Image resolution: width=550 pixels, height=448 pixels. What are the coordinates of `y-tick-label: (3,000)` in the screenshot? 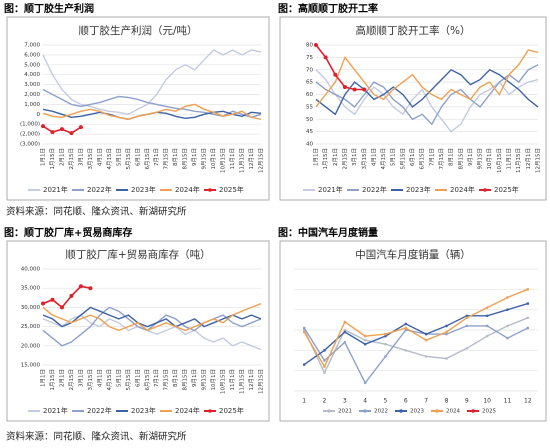 It's located at (30, 145).